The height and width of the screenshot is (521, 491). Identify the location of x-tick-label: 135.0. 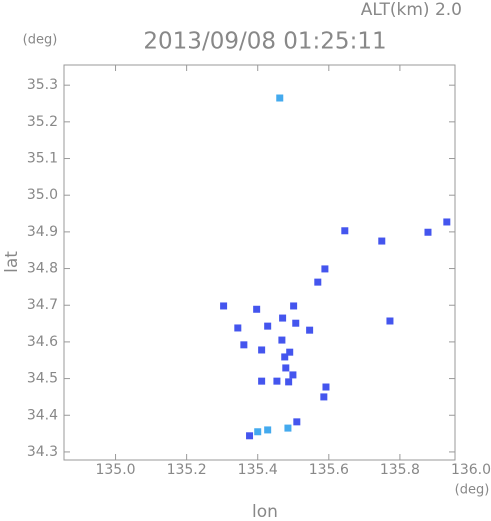
(115, 470).